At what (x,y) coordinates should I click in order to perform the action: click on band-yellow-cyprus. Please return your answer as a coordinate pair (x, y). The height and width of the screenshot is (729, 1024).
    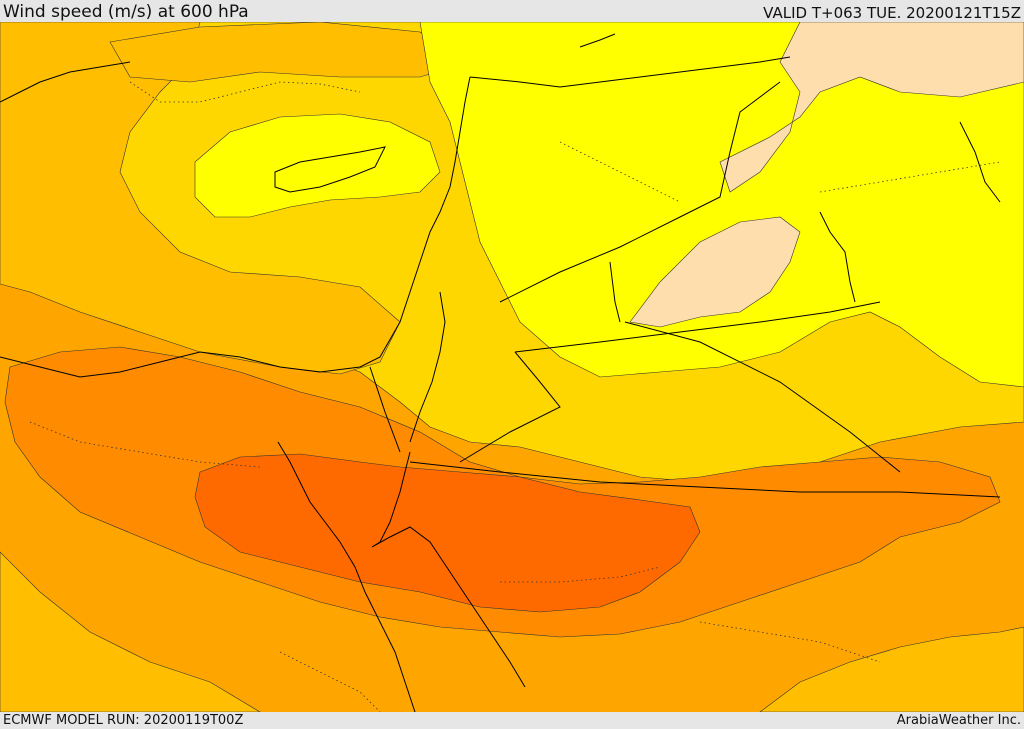
    Looking at the image, I should click on (317, 165).